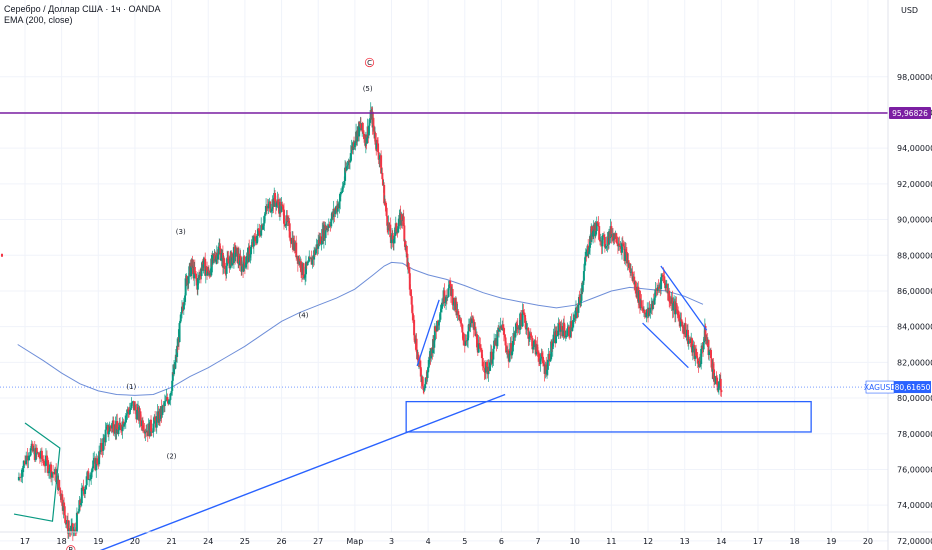  I want to click on x-tick-label: Мар, so click(354, 541).